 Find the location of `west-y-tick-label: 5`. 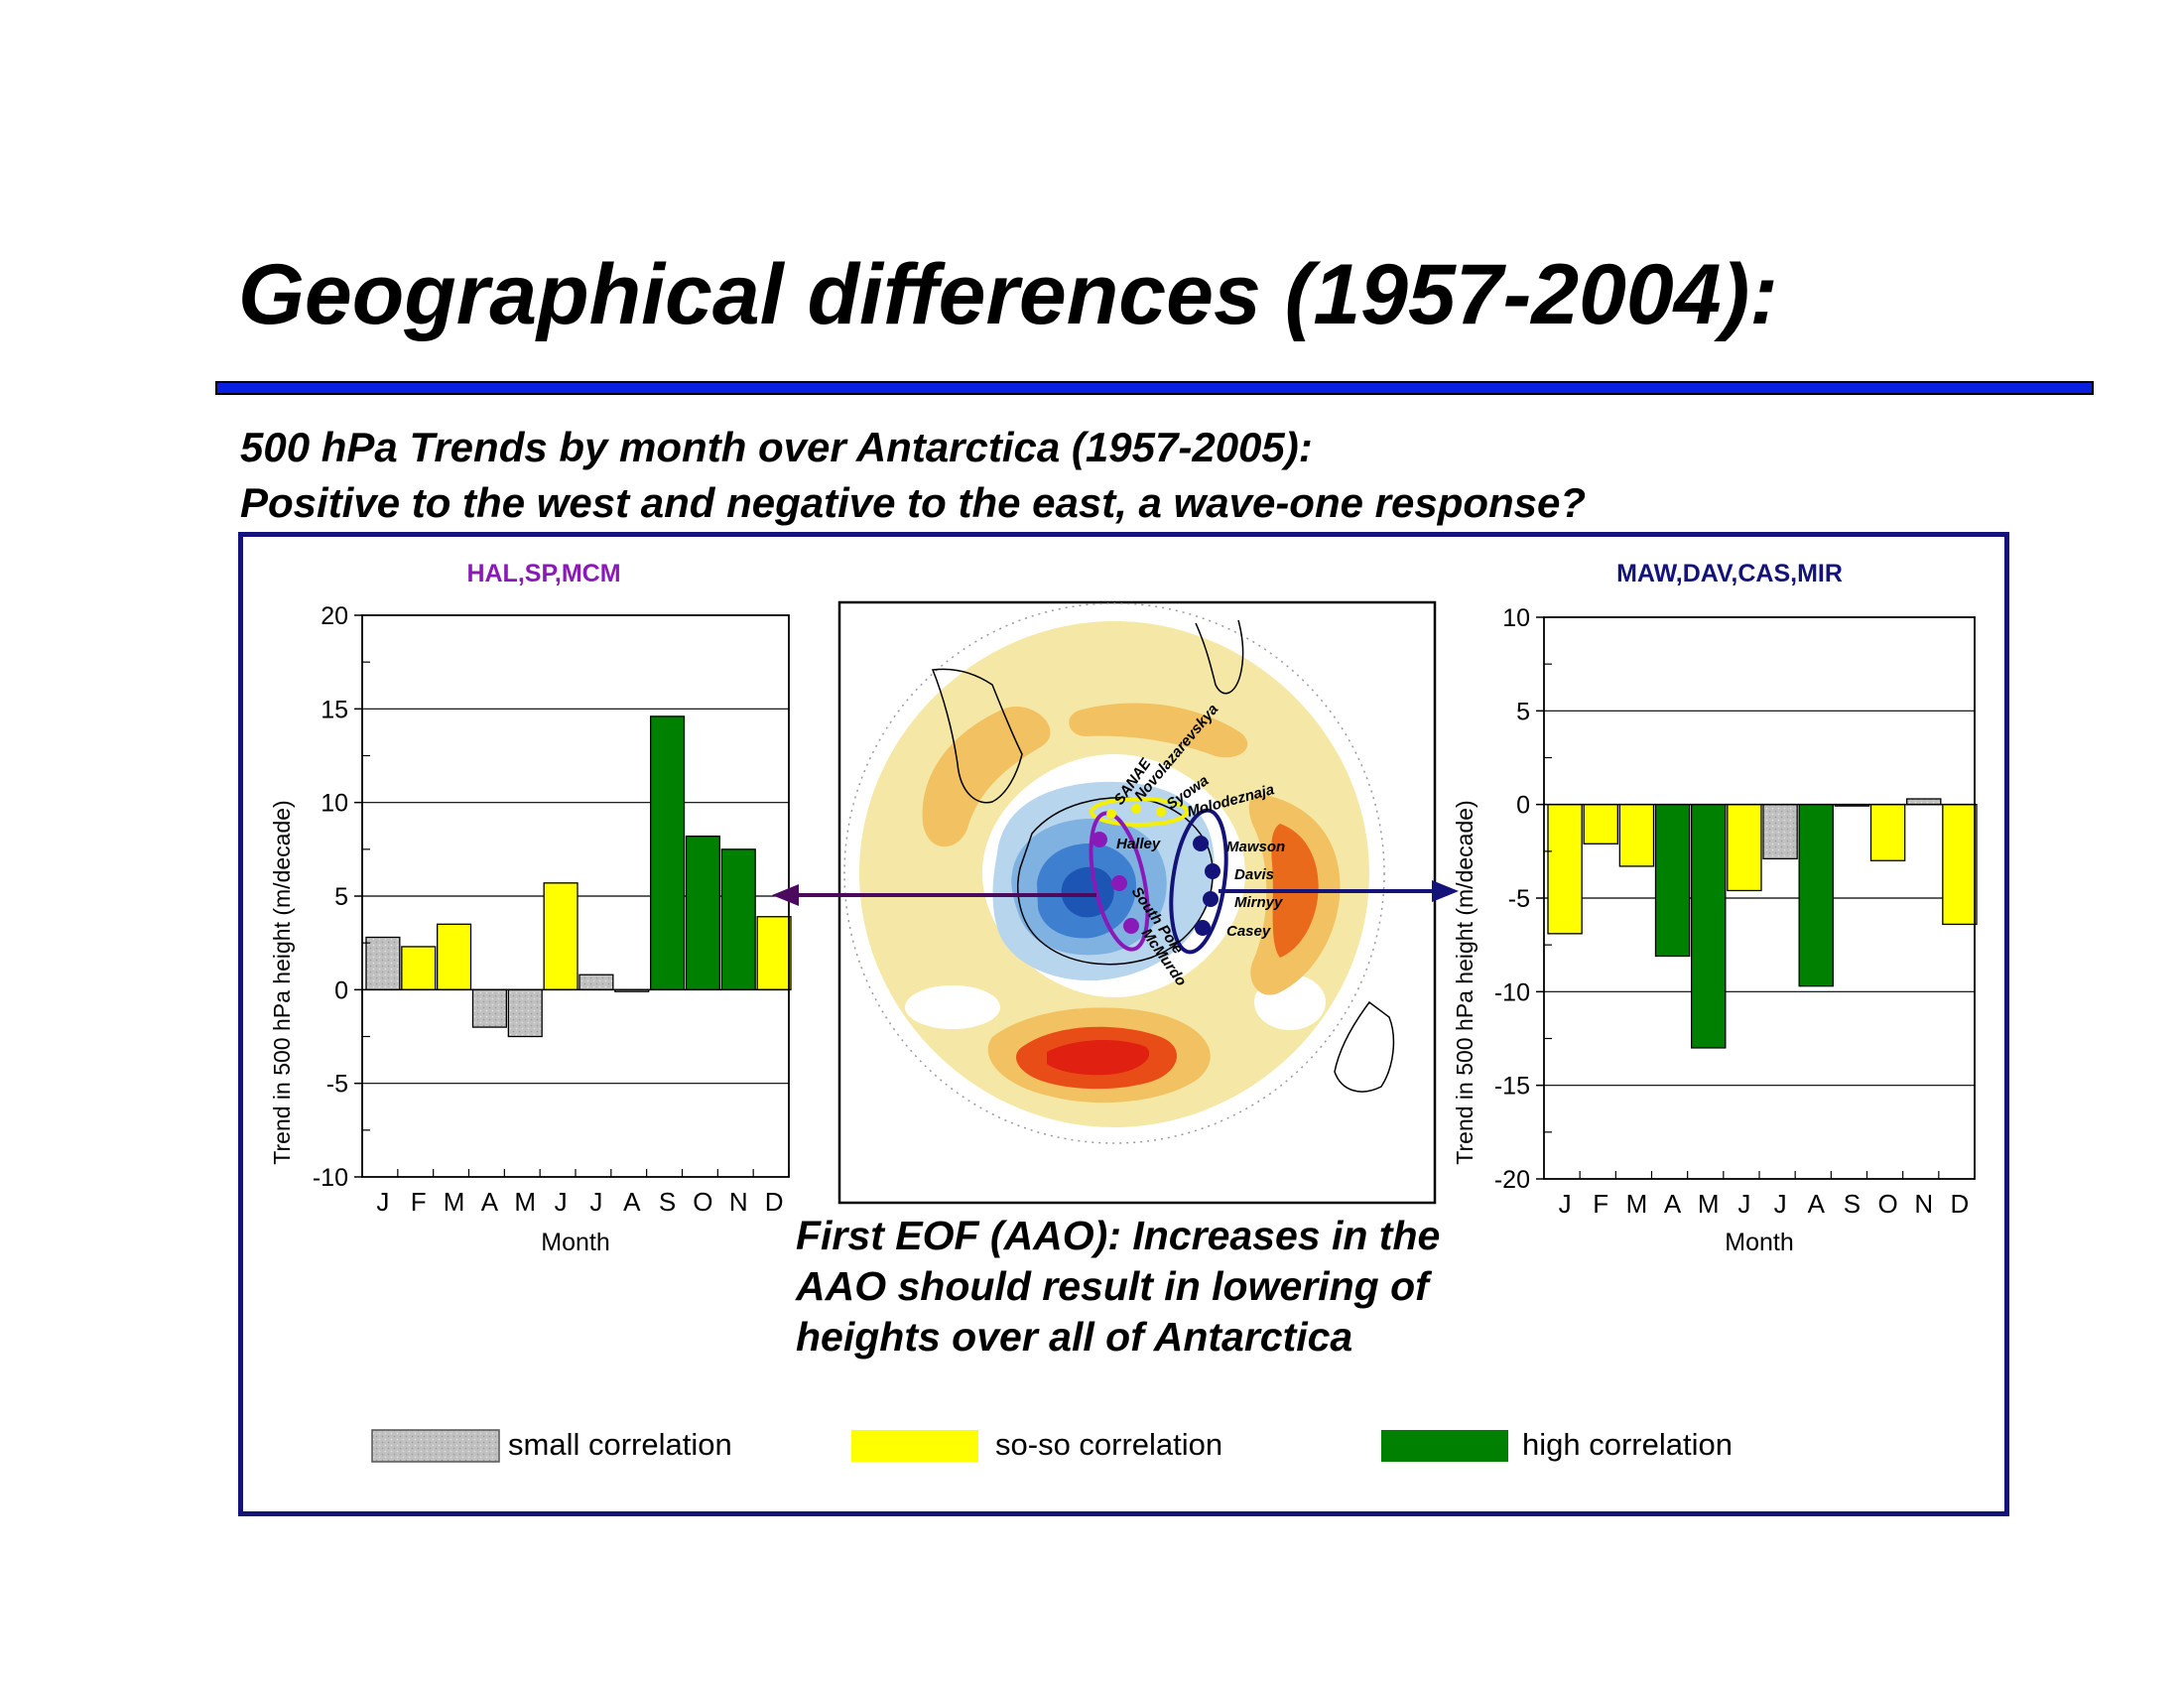

west-y-tick-label: 5 is located at coordinates (341, 897).